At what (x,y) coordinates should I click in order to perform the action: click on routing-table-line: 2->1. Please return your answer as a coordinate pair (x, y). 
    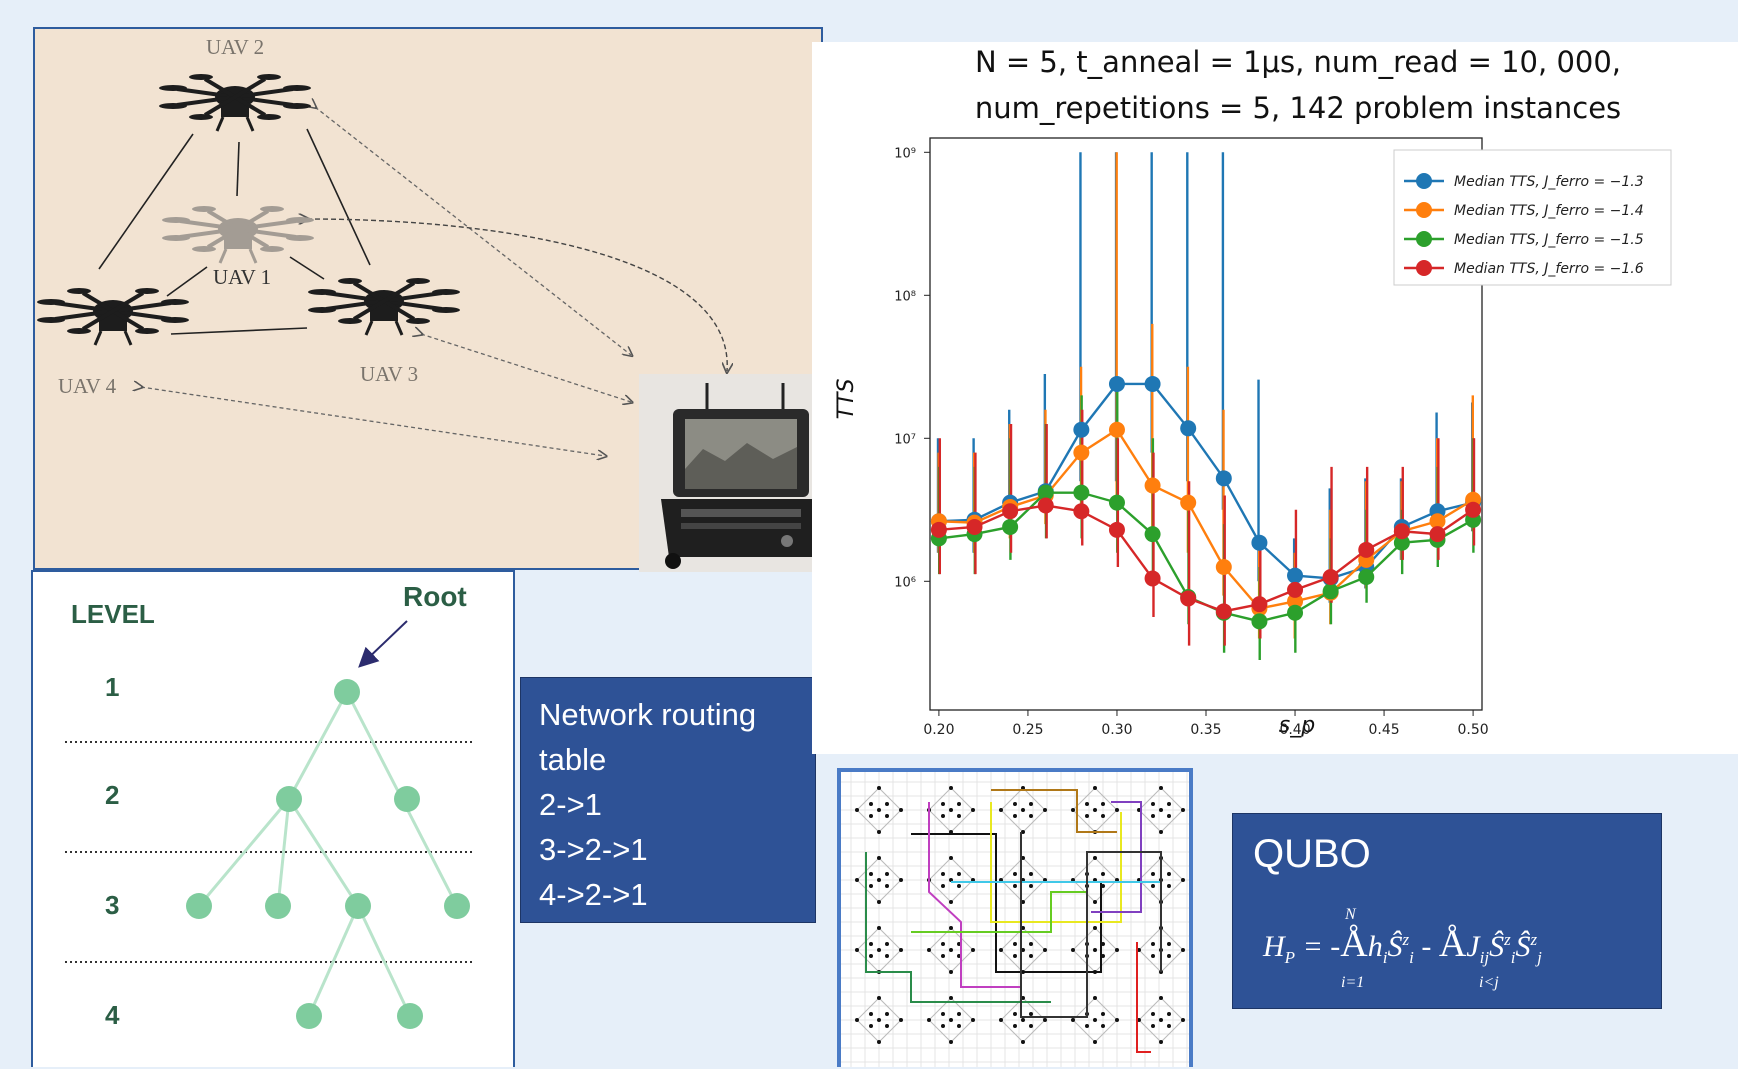
    Looking at the image, I should click on (570, 804).